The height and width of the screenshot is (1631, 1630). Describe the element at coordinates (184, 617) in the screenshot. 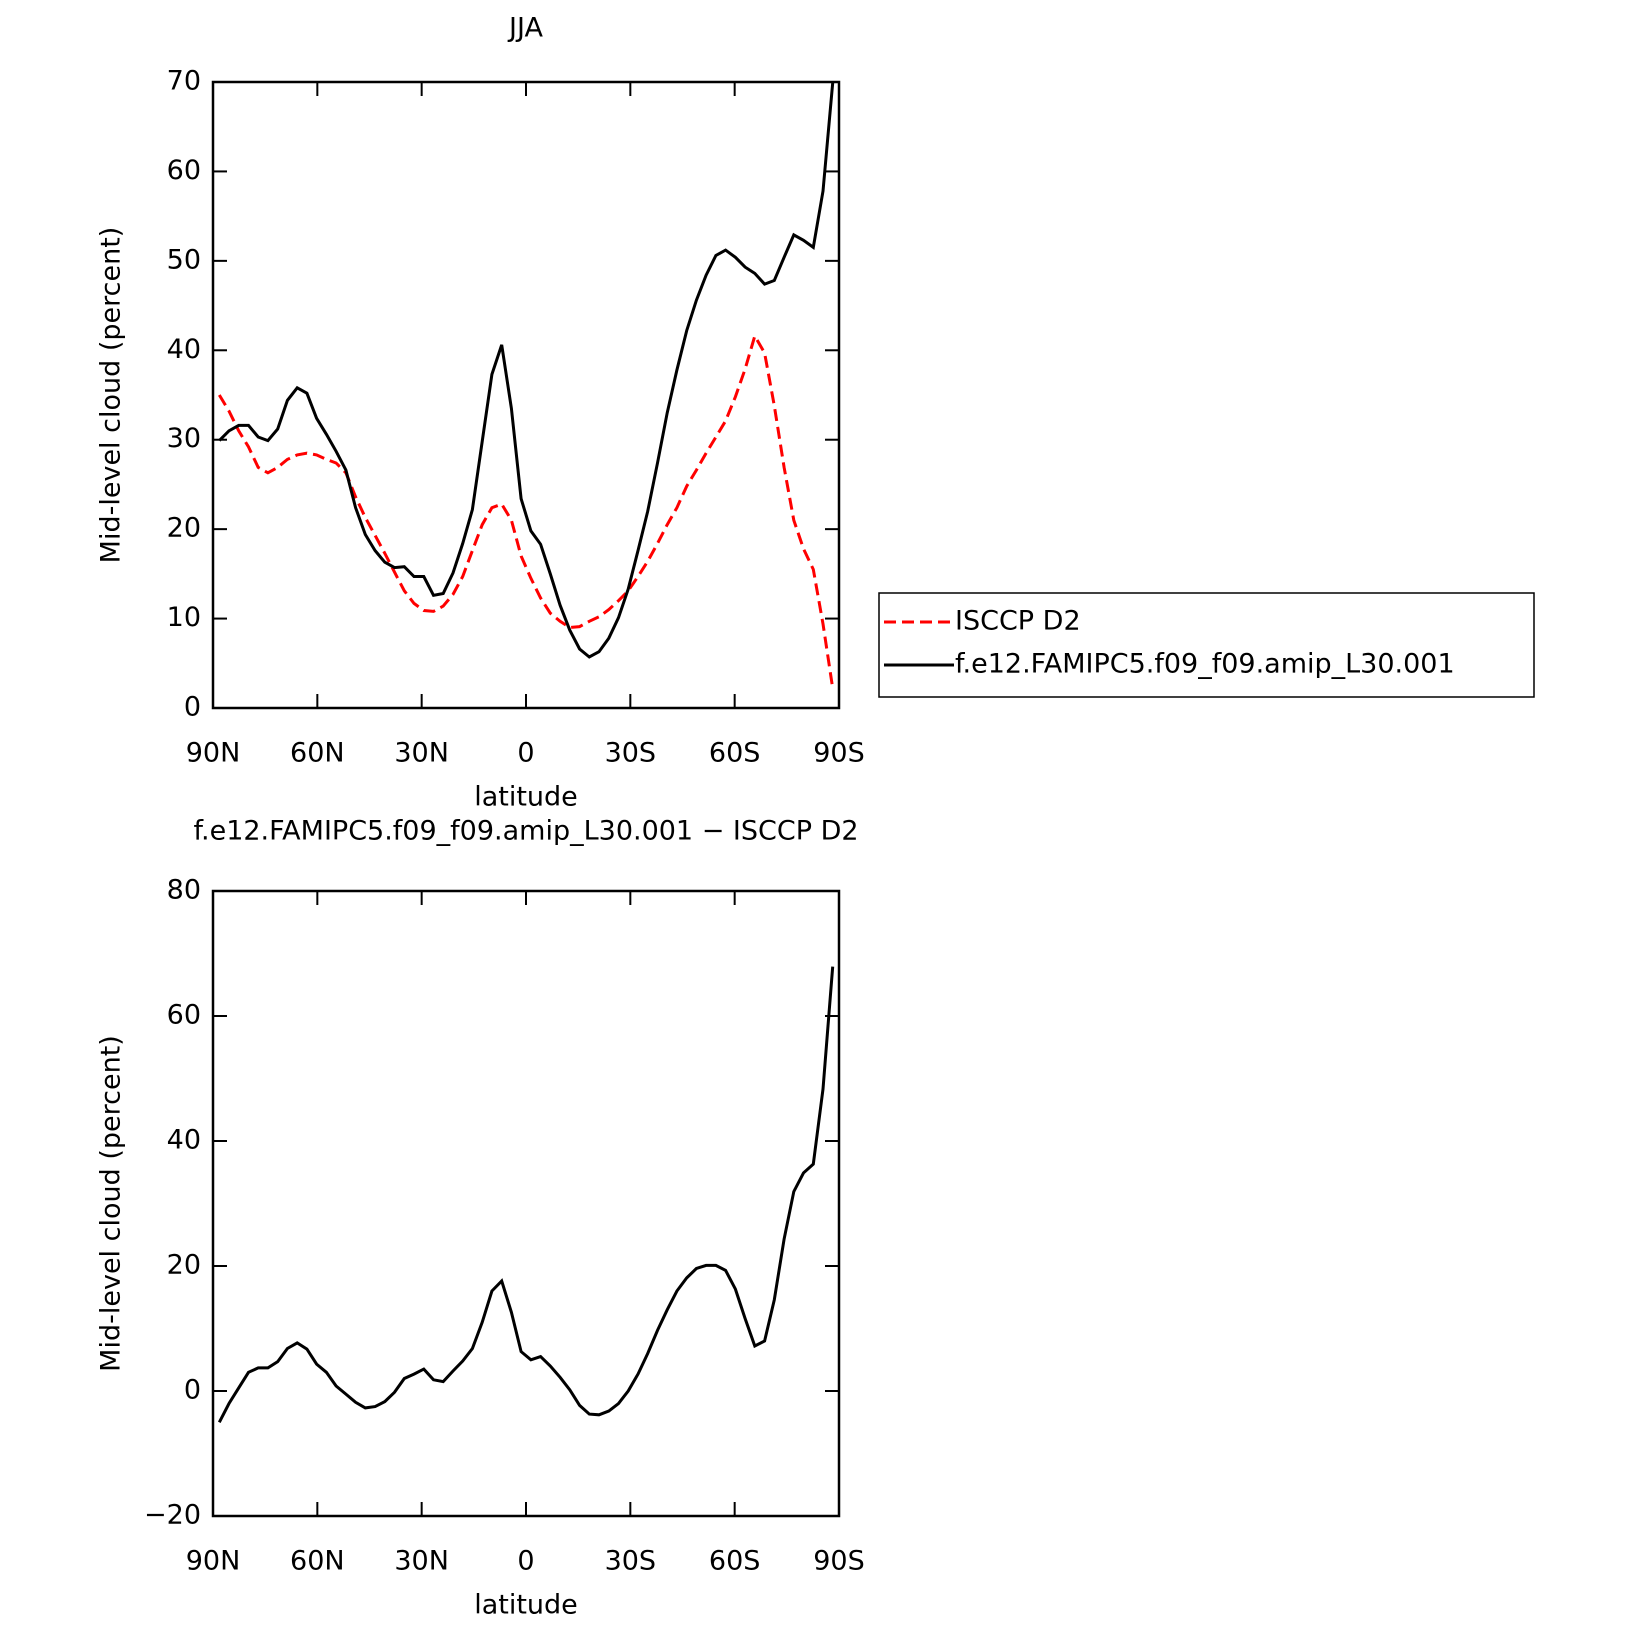

I see `y-tick-label: 10` at that location.